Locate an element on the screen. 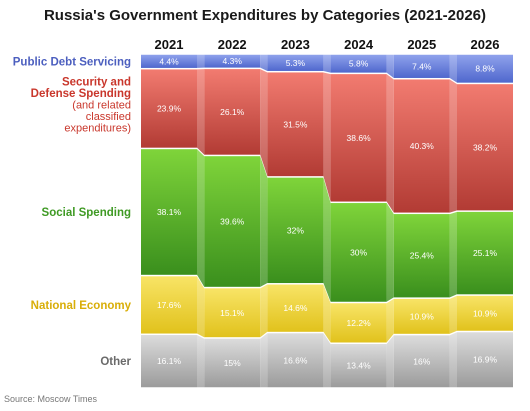 This screenshot has height=411, width=530. year-label: 2022 is located at coordinates (232, 44).